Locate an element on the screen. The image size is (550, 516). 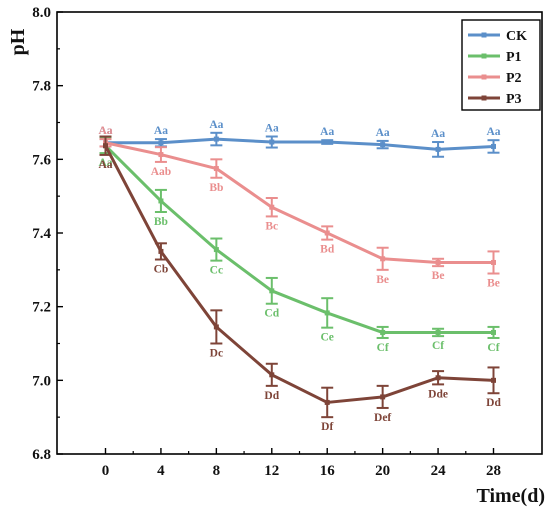
significance-label: Cd is located at coordinates (271, 314).